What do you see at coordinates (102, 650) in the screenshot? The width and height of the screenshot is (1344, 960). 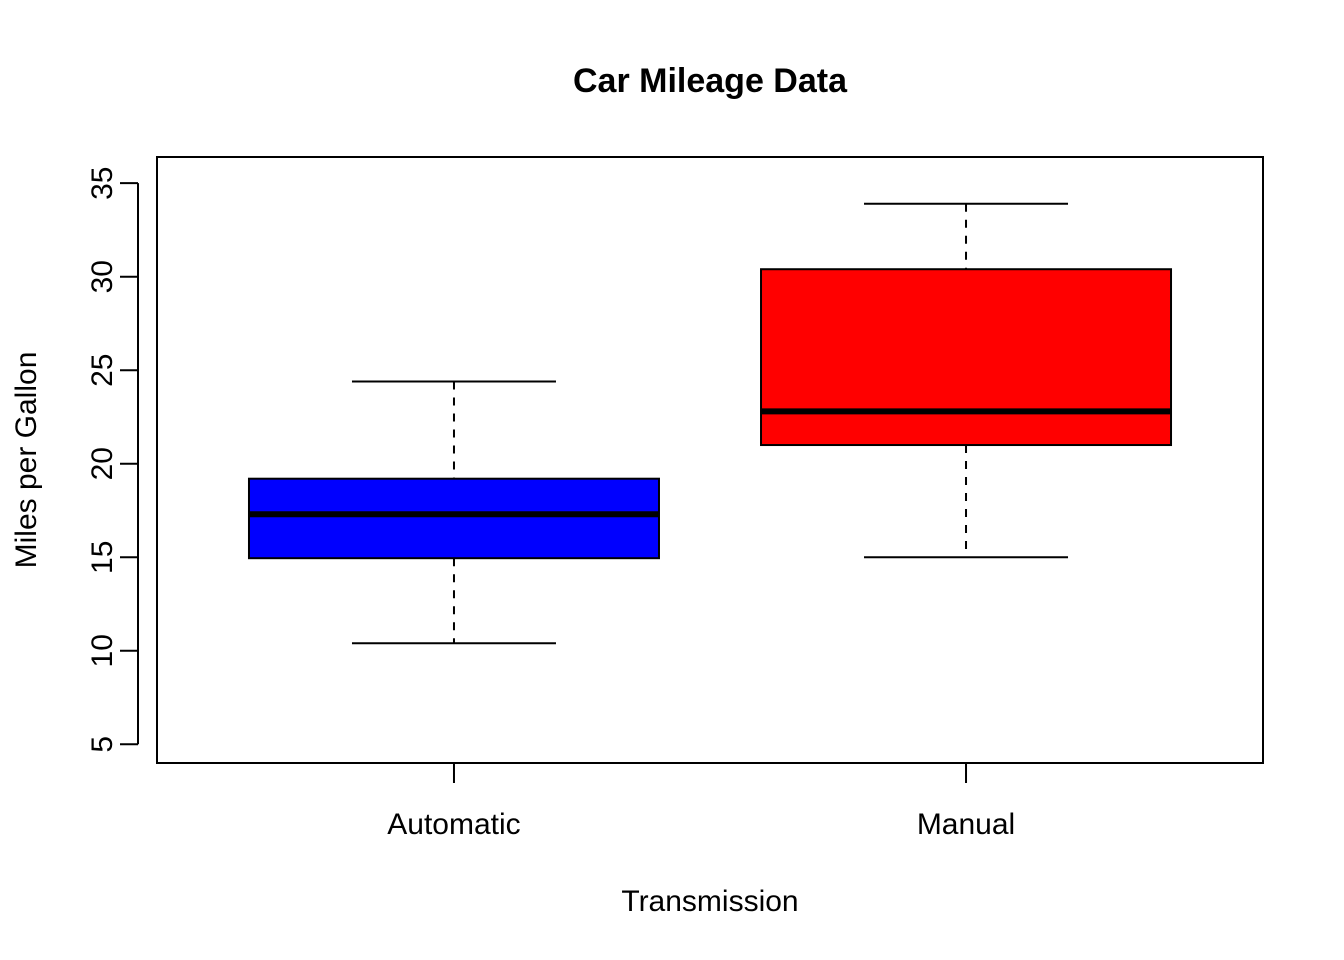 I see `y-tick-label: 10` at bounding box center [102, 650].